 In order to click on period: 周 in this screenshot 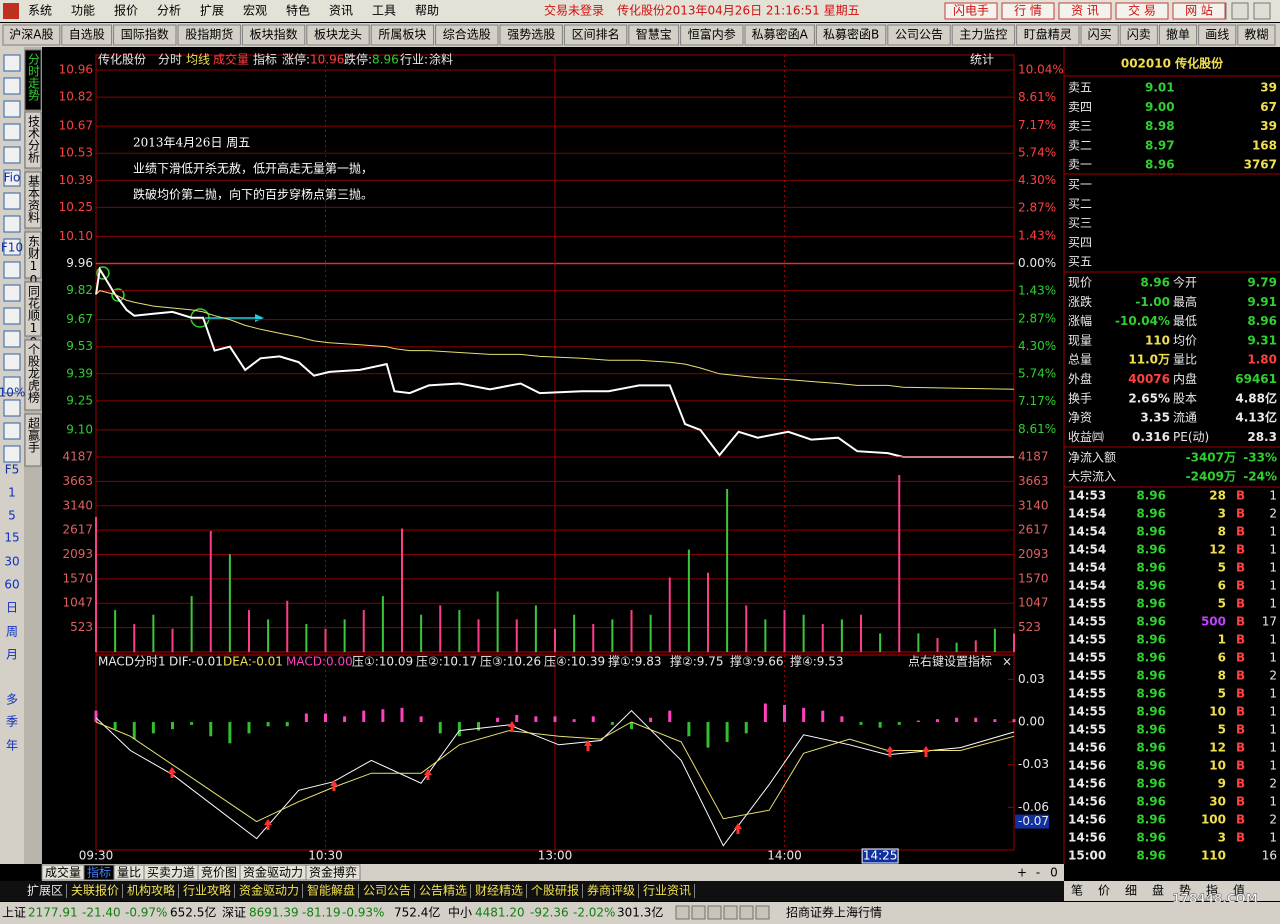, I will do `click(12, 632)`.